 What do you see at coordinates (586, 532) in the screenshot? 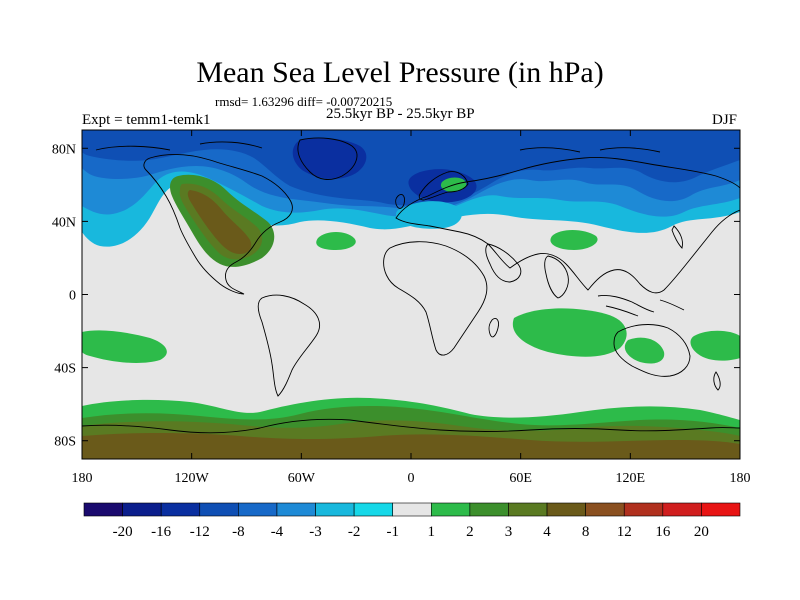
I see `colorbar-label: 8` at bounding box center [586, 532].